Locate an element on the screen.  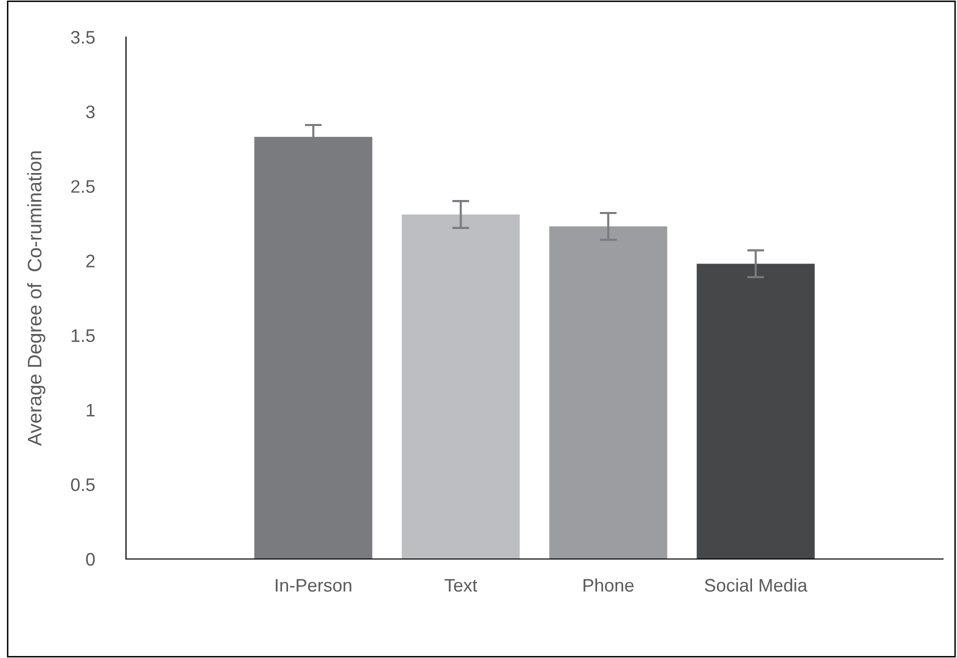
y-tick-label: 0 is located at coordinates (90, 559).